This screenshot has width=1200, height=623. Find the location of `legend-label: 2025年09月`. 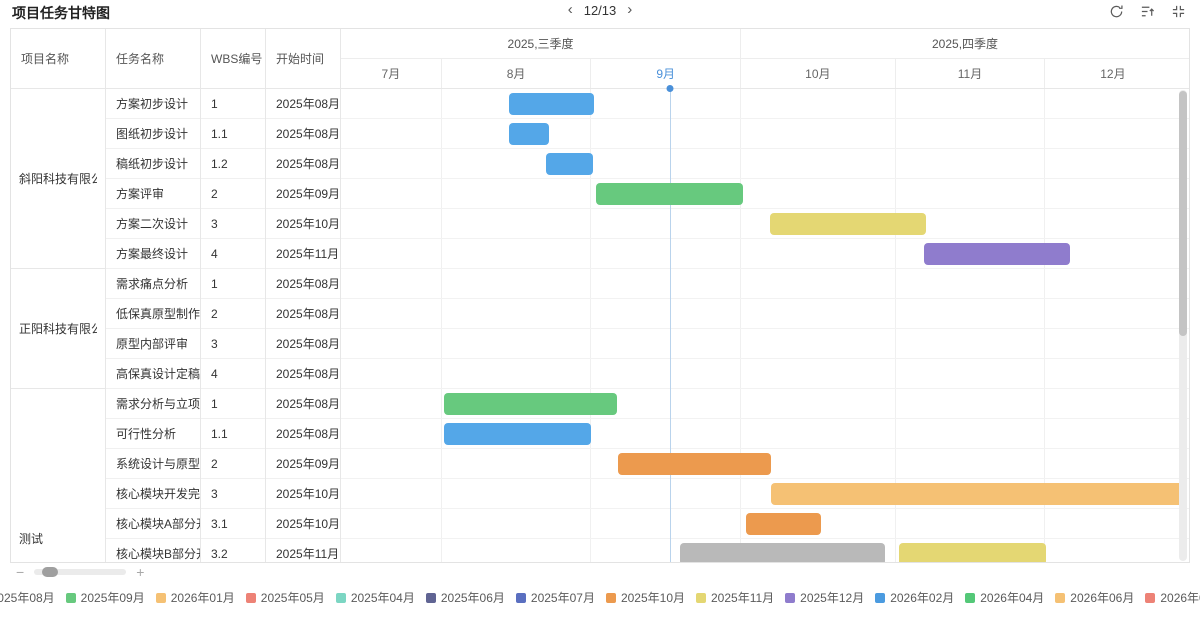

legend-label: 2025年09月 is located at coordinates (112, 598).